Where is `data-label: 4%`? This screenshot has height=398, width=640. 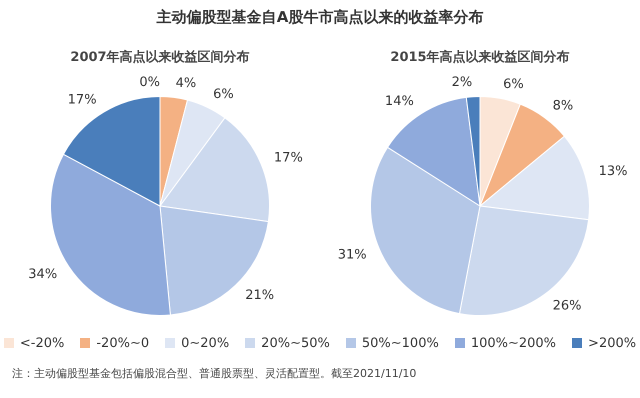 data-label: 4% is located at coordinates (186, 83).